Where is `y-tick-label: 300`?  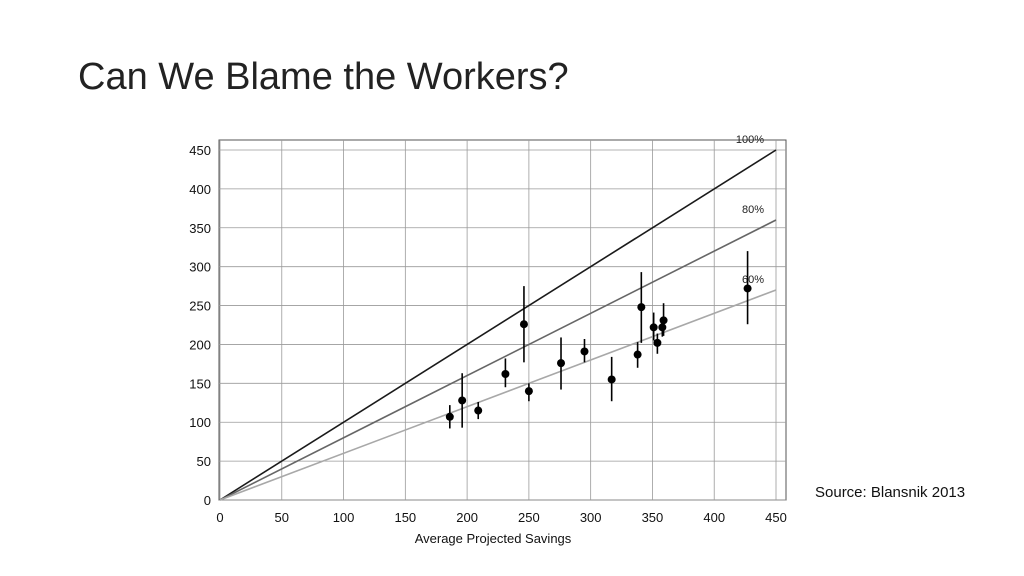 y-tick-label: 300 is located at coordinates (200, 267).